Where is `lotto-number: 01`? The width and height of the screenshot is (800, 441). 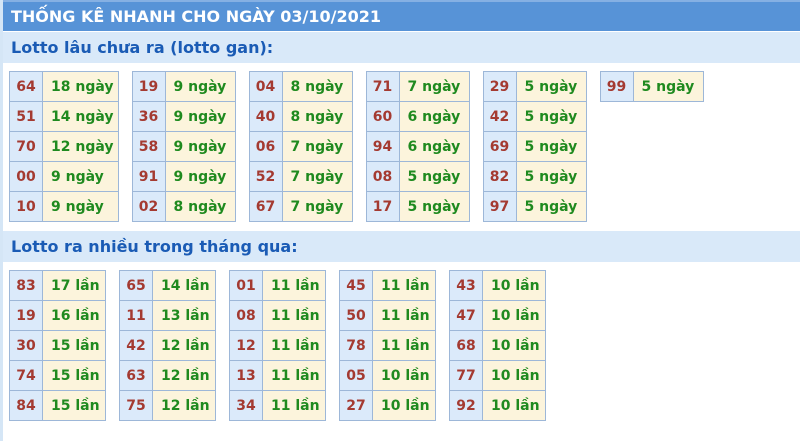
lotto-number: 01 is located at coordinates (246, 285).